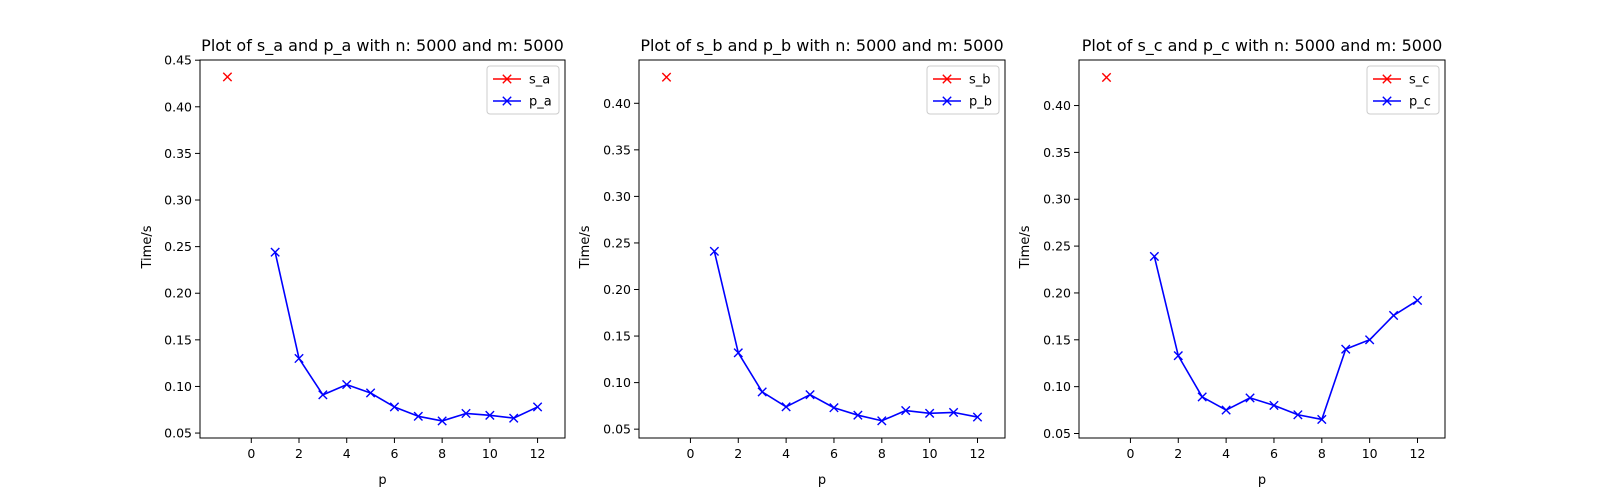  Describe the element at coordinates (1370, 453) in the screenshot. I see `x-tick-label: 10` at that location.